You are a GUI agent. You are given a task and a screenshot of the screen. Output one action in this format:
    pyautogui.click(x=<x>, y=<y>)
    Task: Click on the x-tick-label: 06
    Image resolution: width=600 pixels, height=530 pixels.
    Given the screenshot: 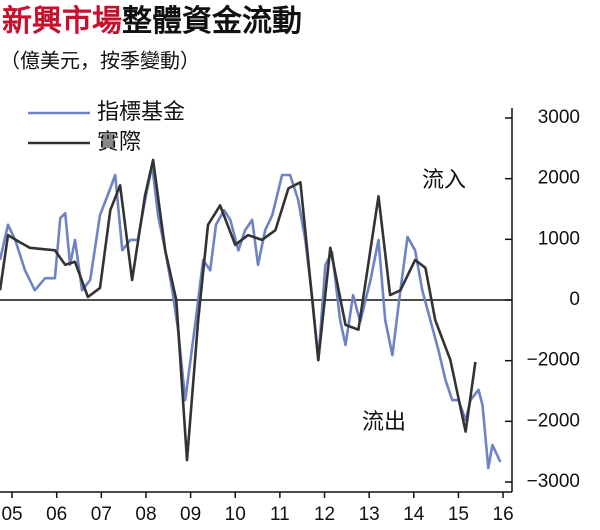 What is the action you would take?
    pyautogui.click(x=56, y=514)
    